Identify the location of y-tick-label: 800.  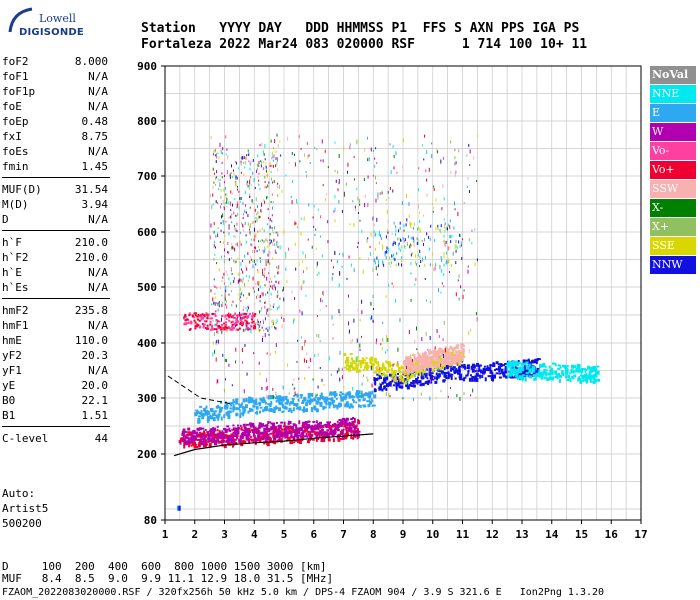
(147, 121).